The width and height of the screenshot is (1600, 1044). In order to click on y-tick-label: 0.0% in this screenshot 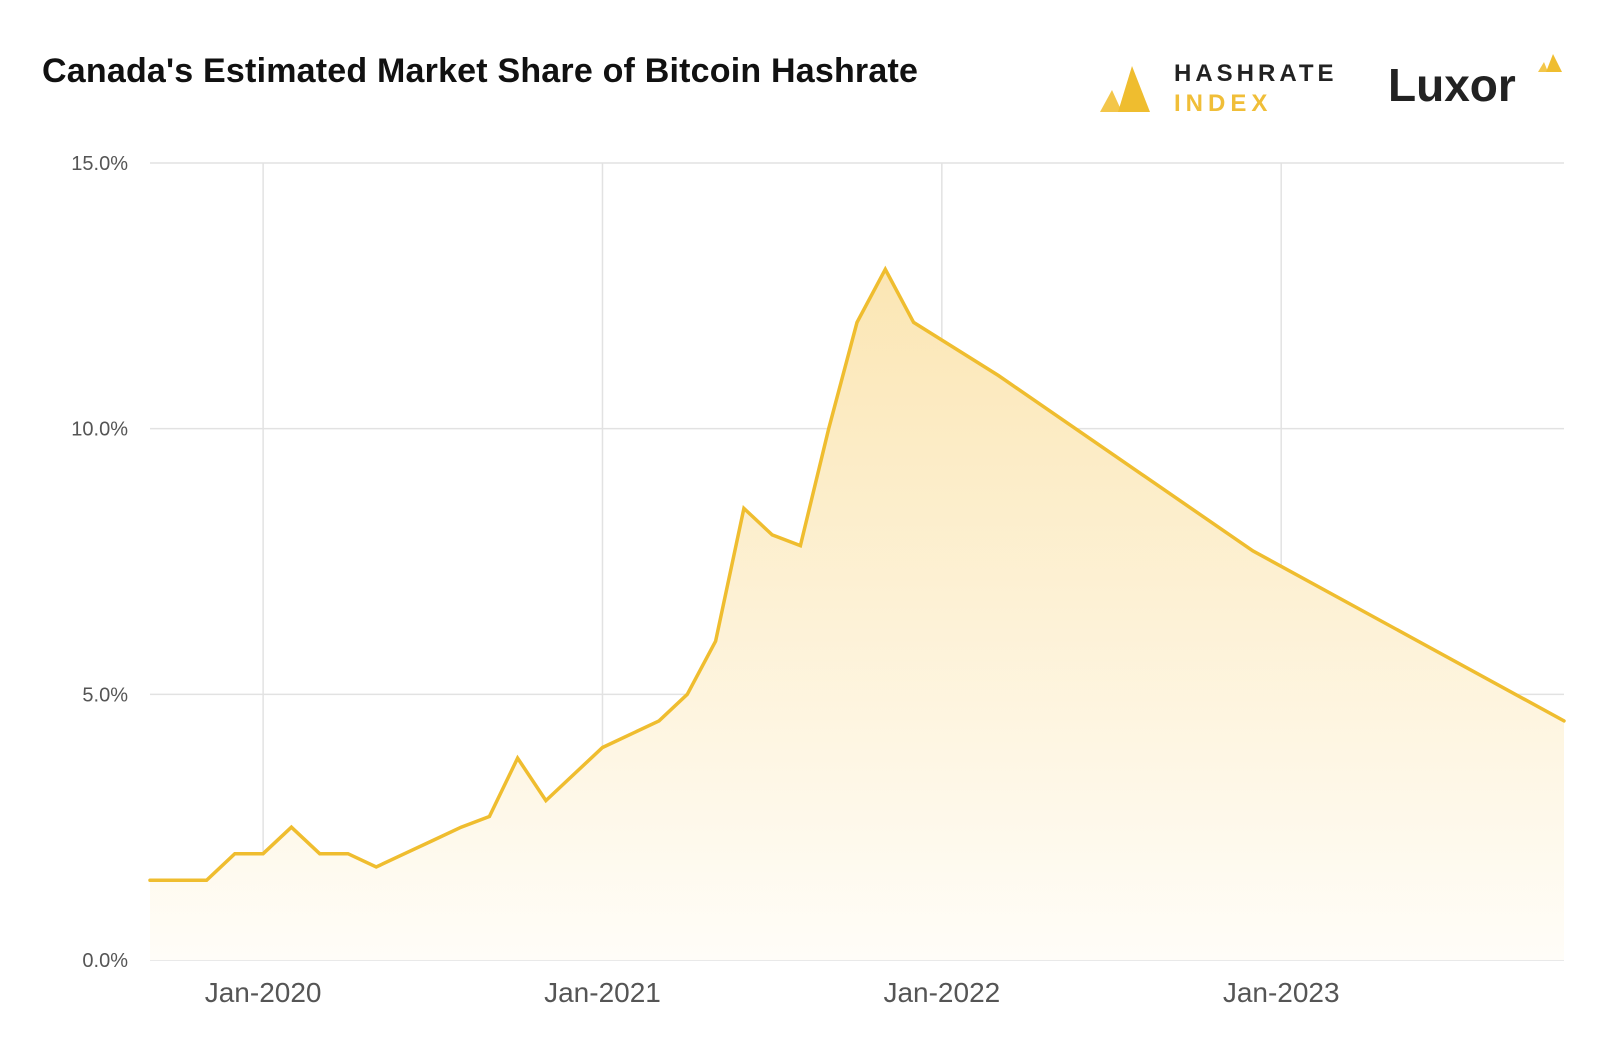, I will do `click(105, 961)`.